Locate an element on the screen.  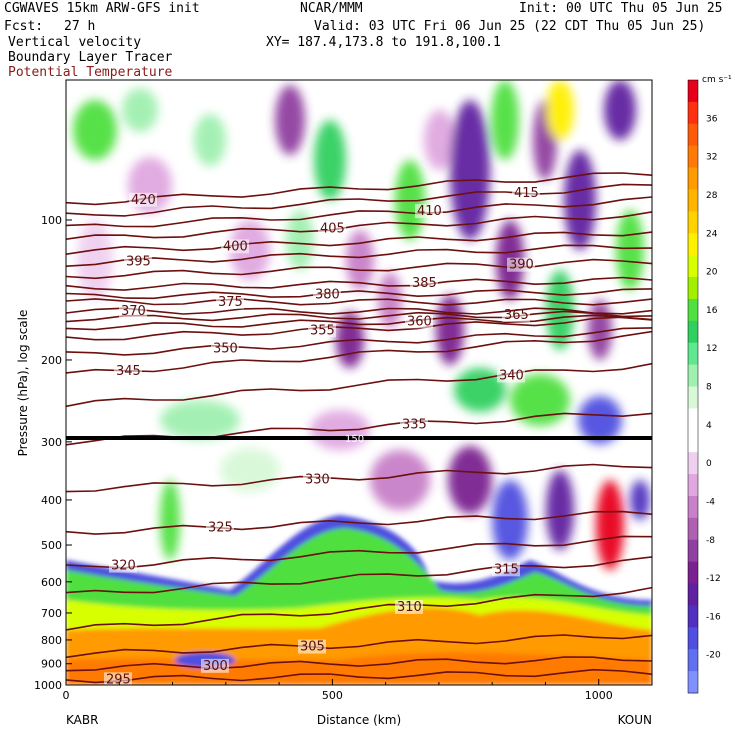
colorbar-label: -12 is located at coordinates (713, 579).